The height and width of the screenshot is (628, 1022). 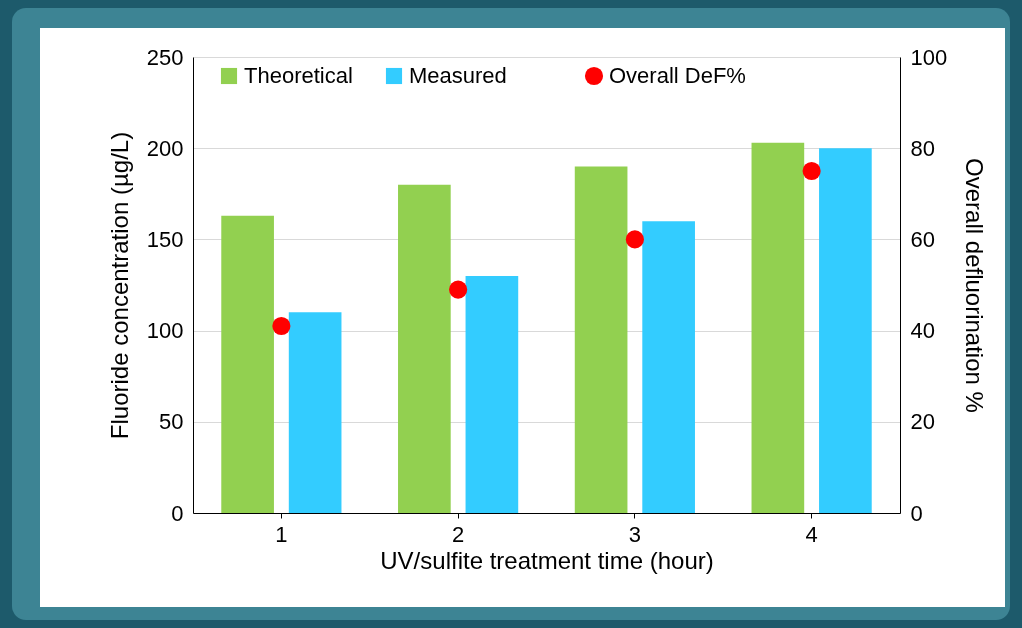 I want to click on legend-label: Measured, so click(x=458, y=75).